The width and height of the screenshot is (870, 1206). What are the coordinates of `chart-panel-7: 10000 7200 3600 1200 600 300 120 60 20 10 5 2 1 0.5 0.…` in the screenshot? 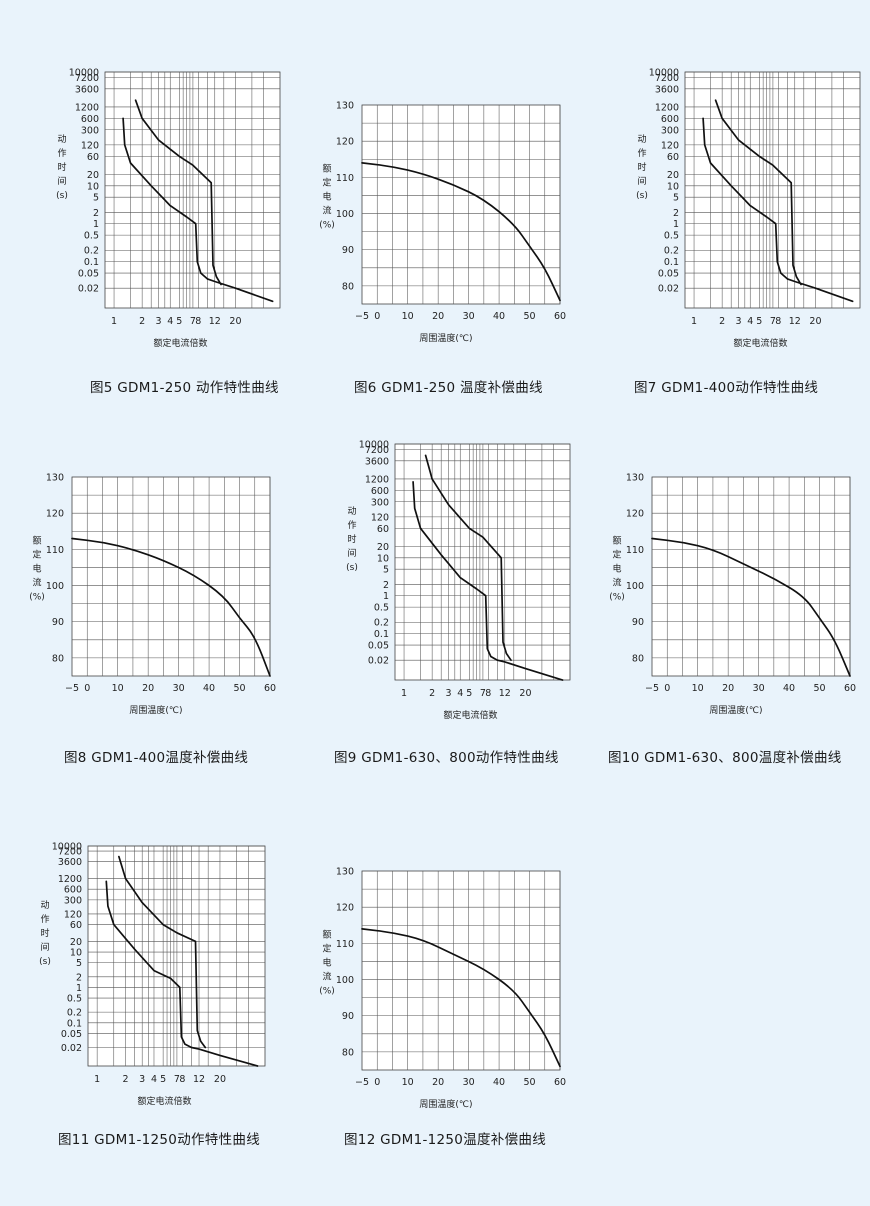 It's located at (725, 250).